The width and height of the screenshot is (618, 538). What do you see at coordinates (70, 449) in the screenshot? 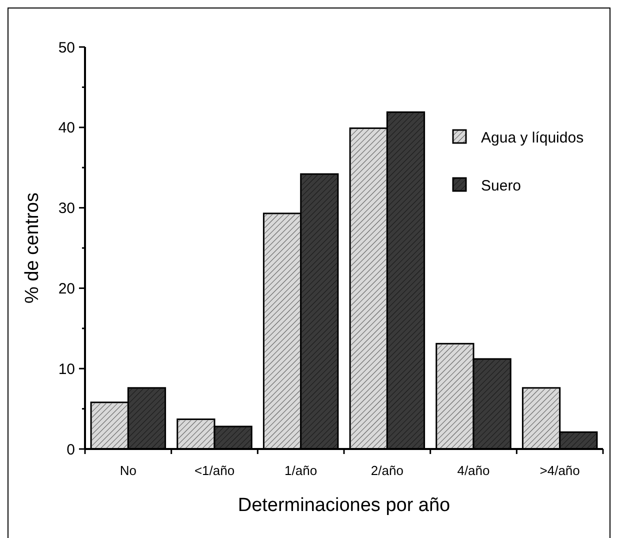
I see `y-tick-label: 0` at bounding box center [70, 449].